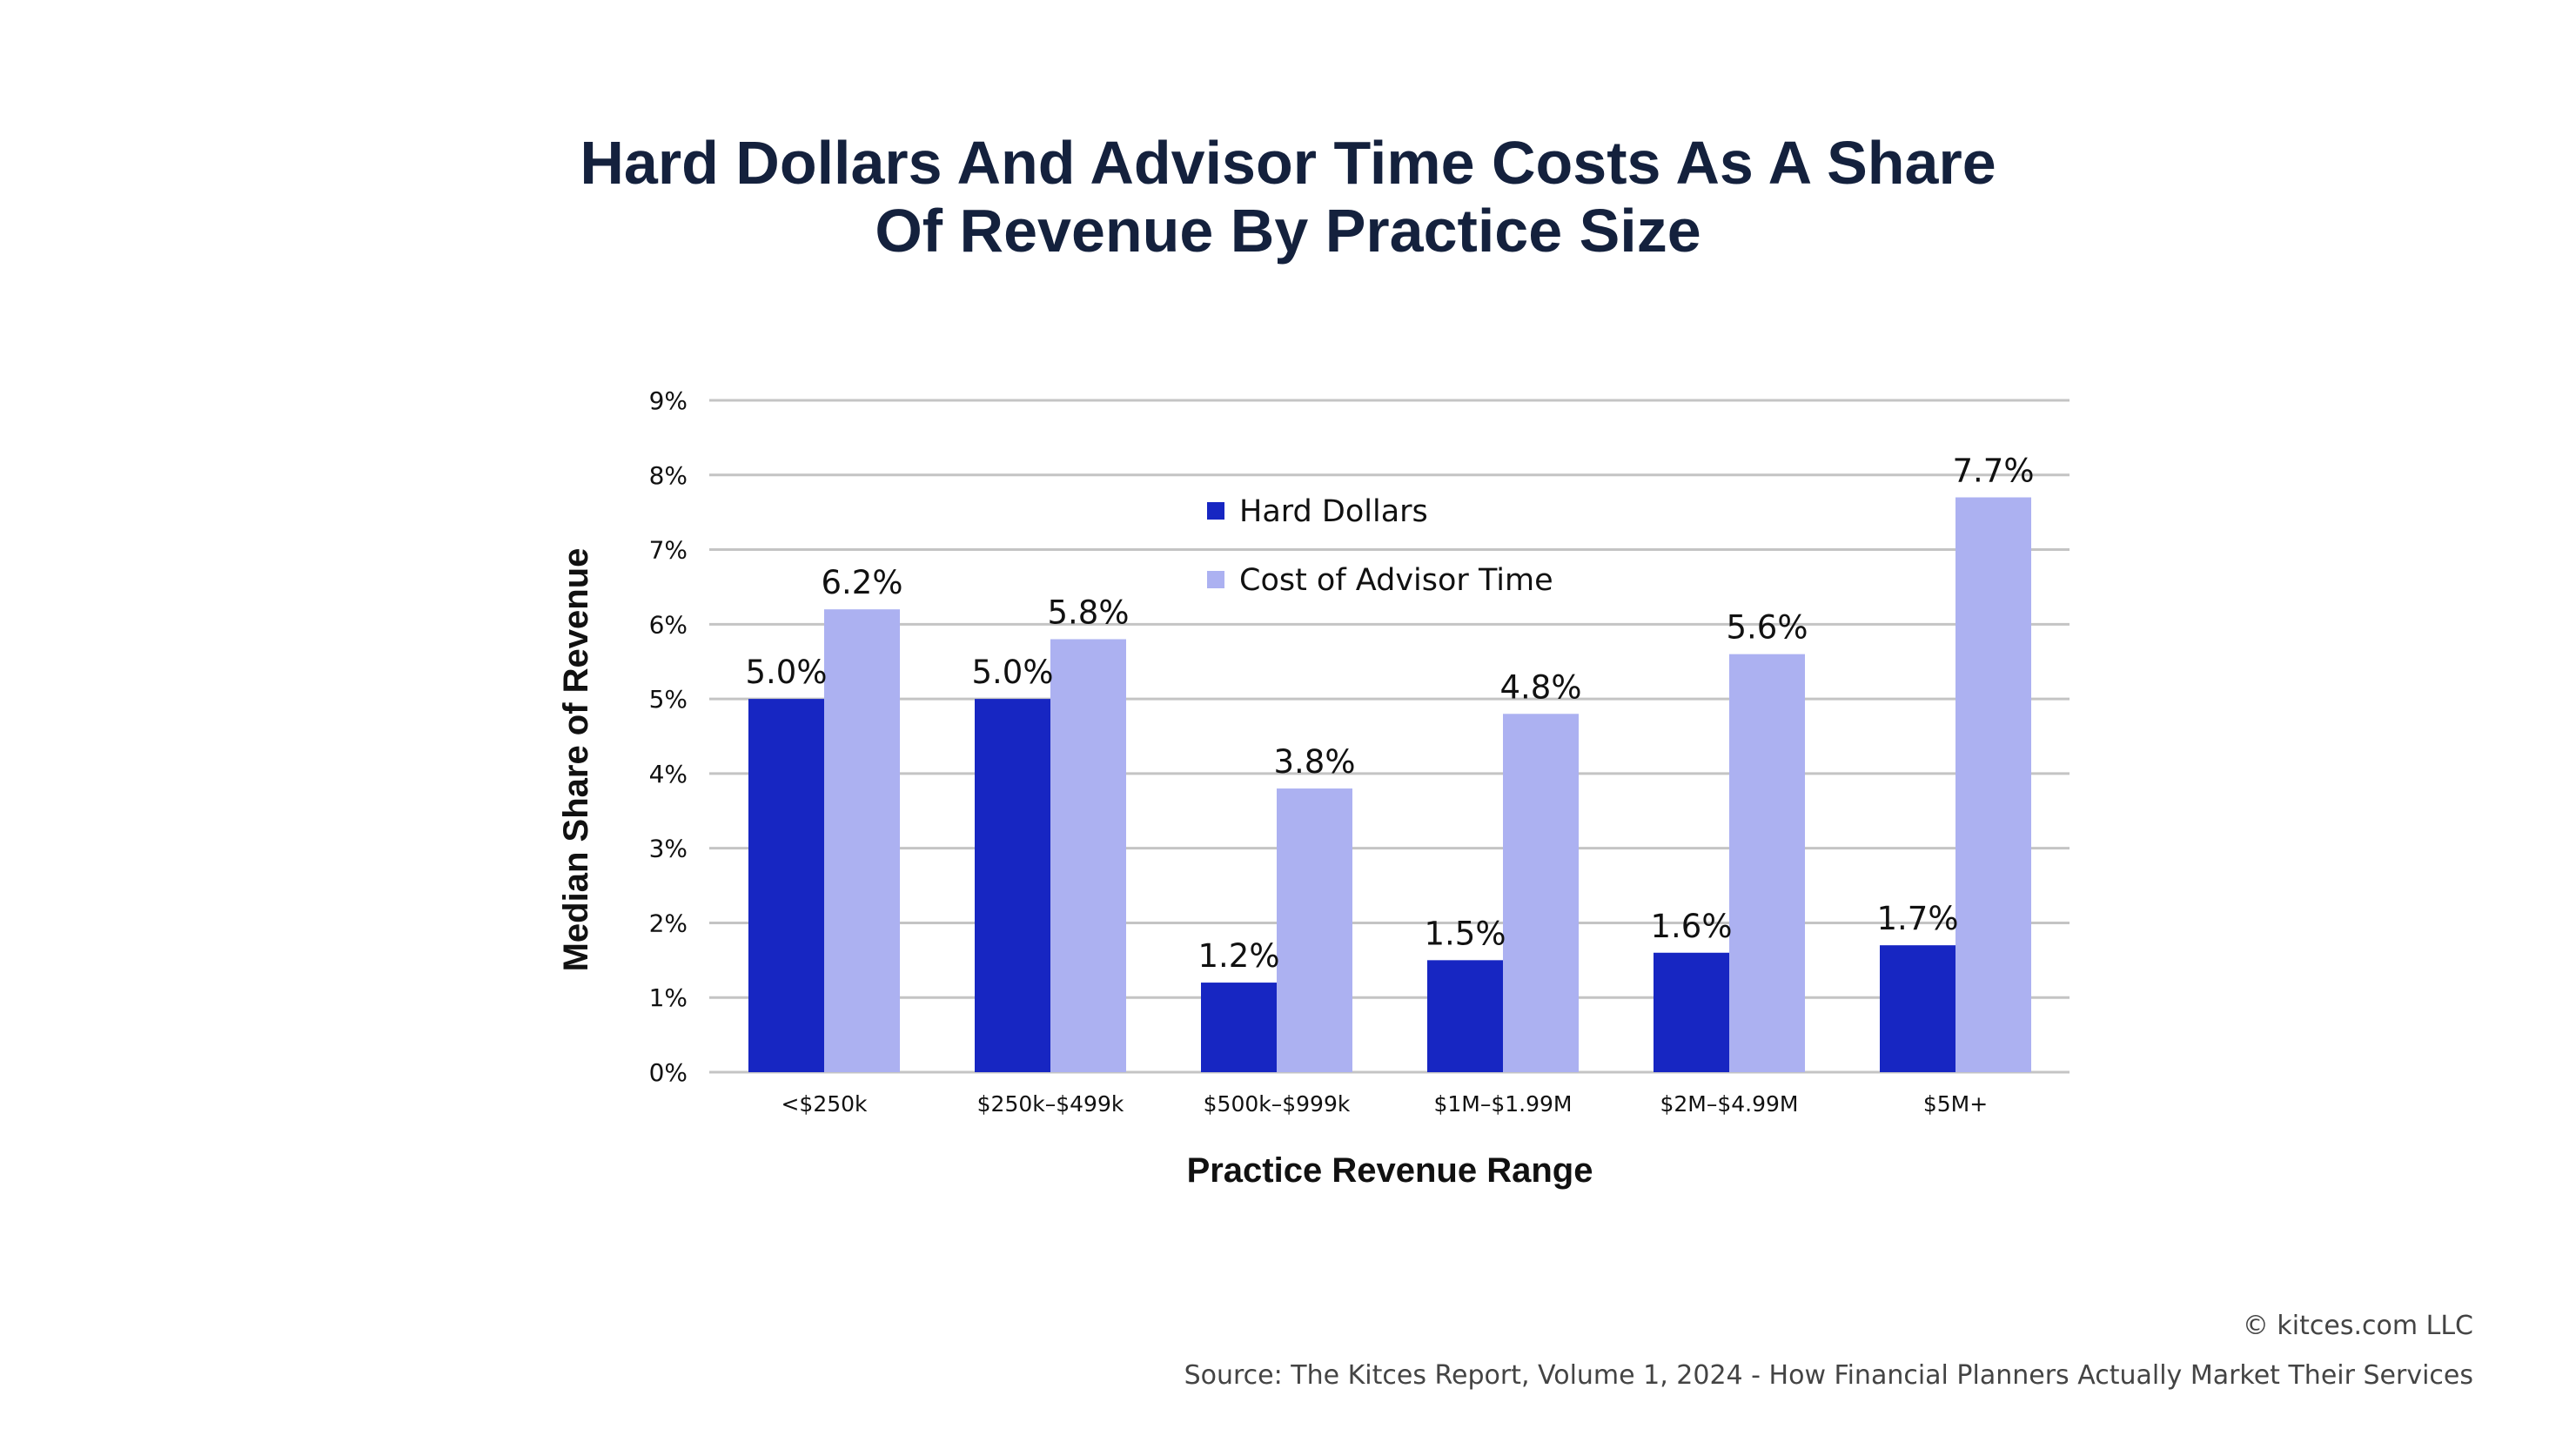 The image size is (2576, 1449). Describe the element at coordinates (1918, 919) in the screenshot. I see `data-label: 1.7%` at that location.